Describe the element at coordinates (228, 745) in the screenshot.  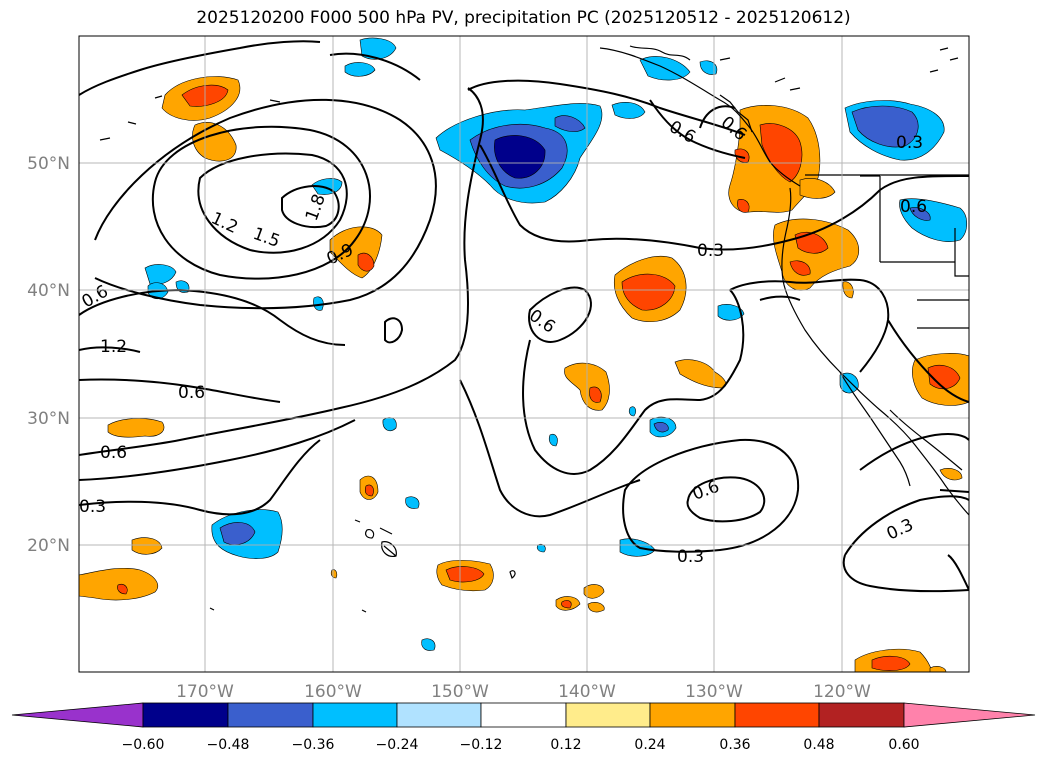
I see `colorbar-tick: −0.48` at that location.